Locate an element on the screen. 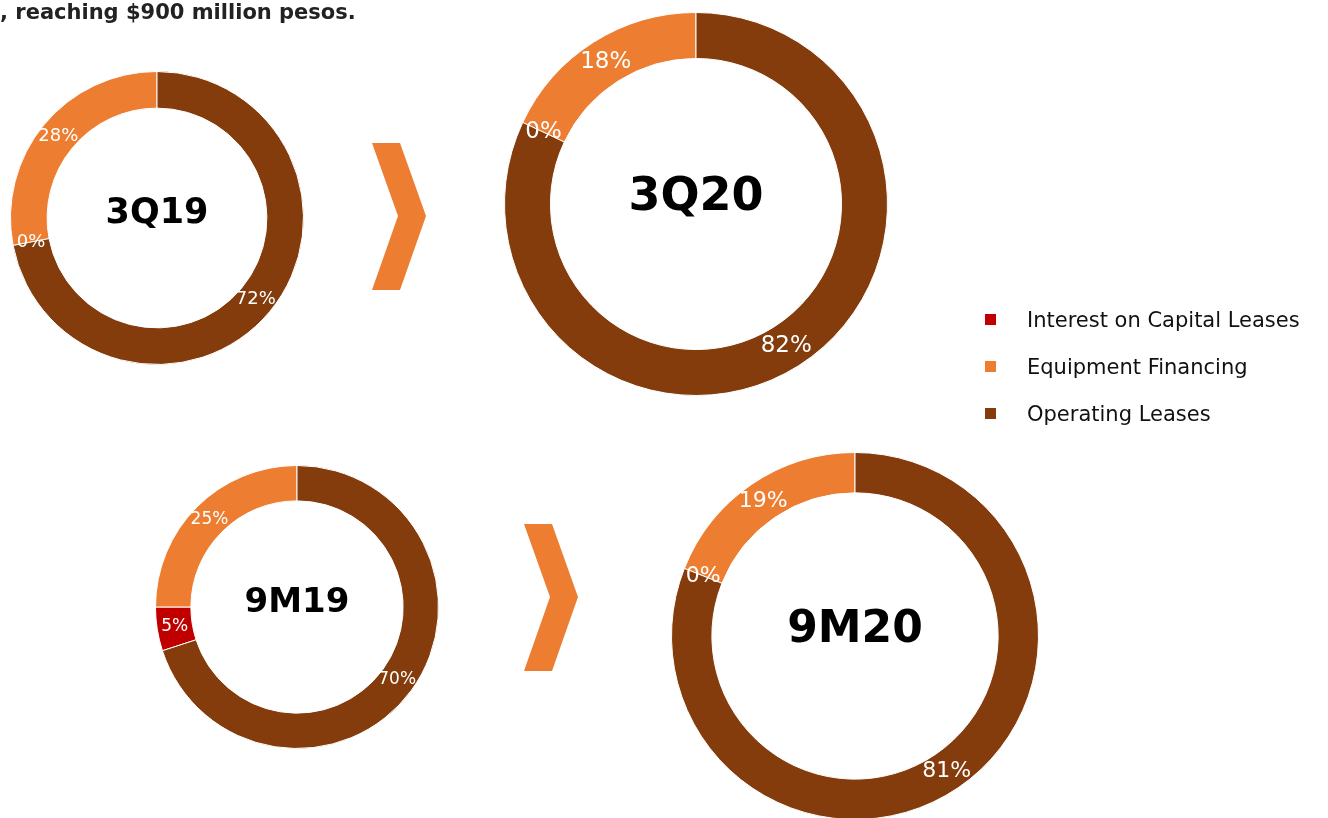 Image resolution: width=1328 pixels, height=818 pixels. data-label: 82% is located at coordinates (786, 344).